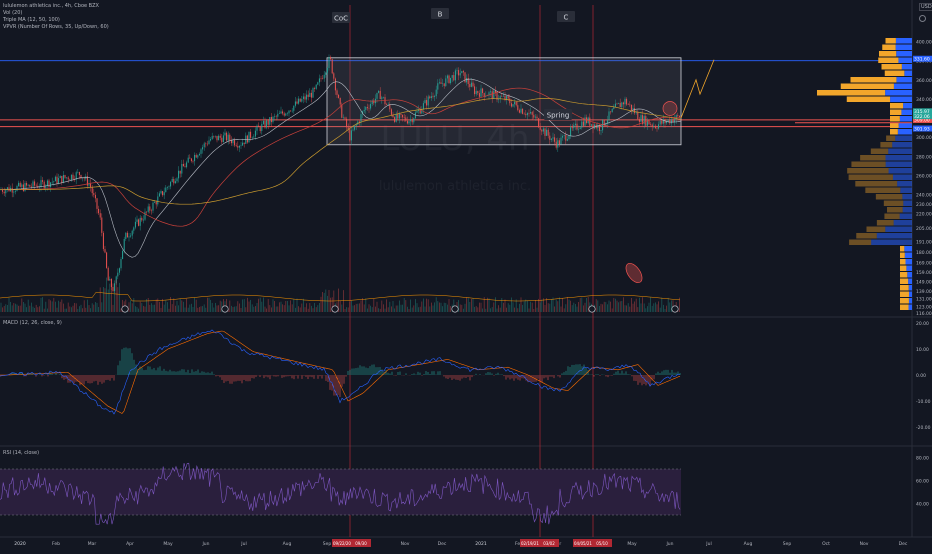 Image resolution: width=932 pixels, height=554 pixels. What do you see at coordinates (922, 505) in the screenshot?
I see `rsi-axis-tick: 40.00` at bounding box center [922, 505].